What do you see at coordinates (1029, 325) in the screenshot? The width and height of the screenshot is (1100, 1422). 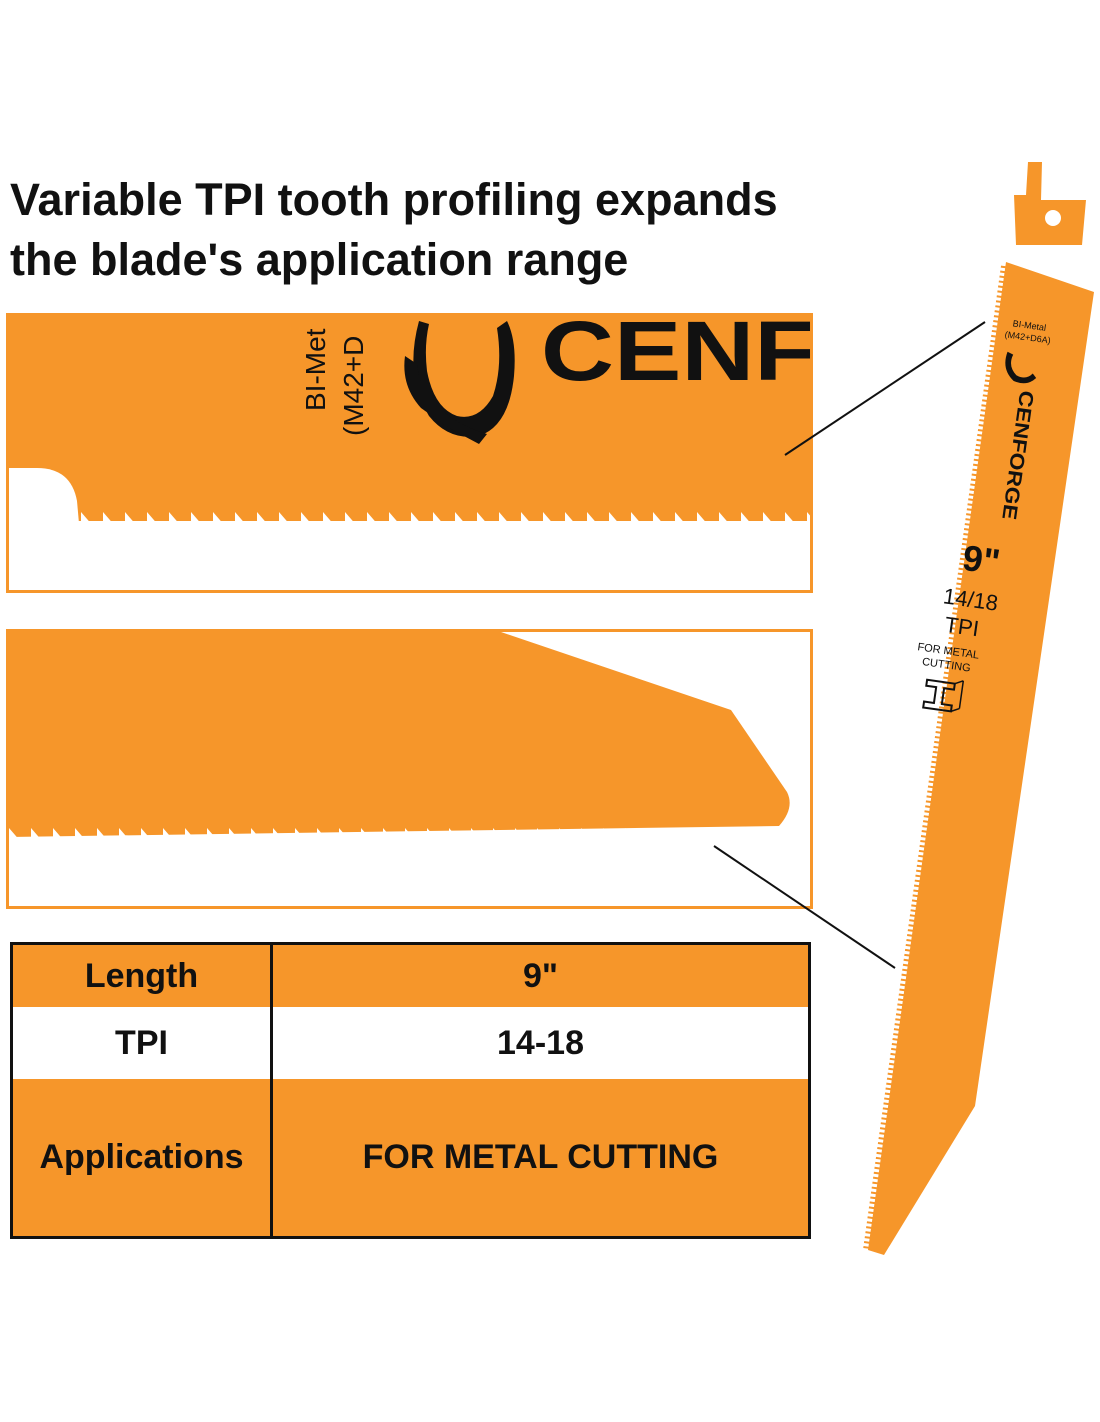 I see `blade-material-line-1: BI-Metal` at bounding box center [1029, 325].